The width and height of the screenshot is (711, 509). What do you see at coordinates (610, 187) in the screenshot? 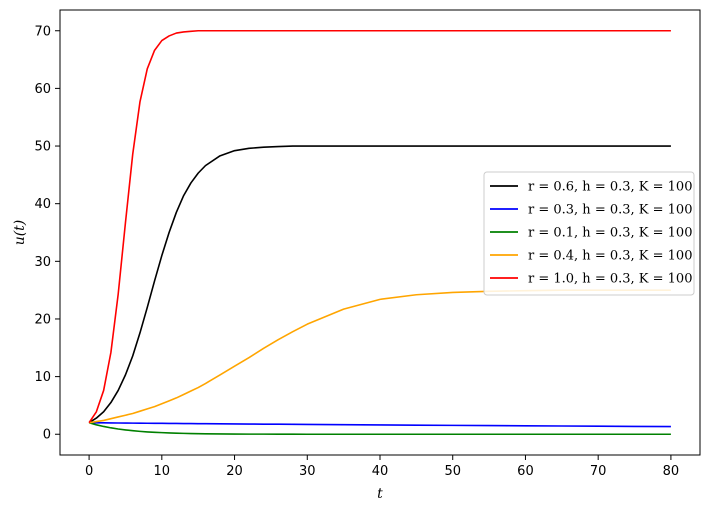
I see `legend-label-1: r = 0.6, h = 0.3, K = 100` at bounding box center [610, 187].